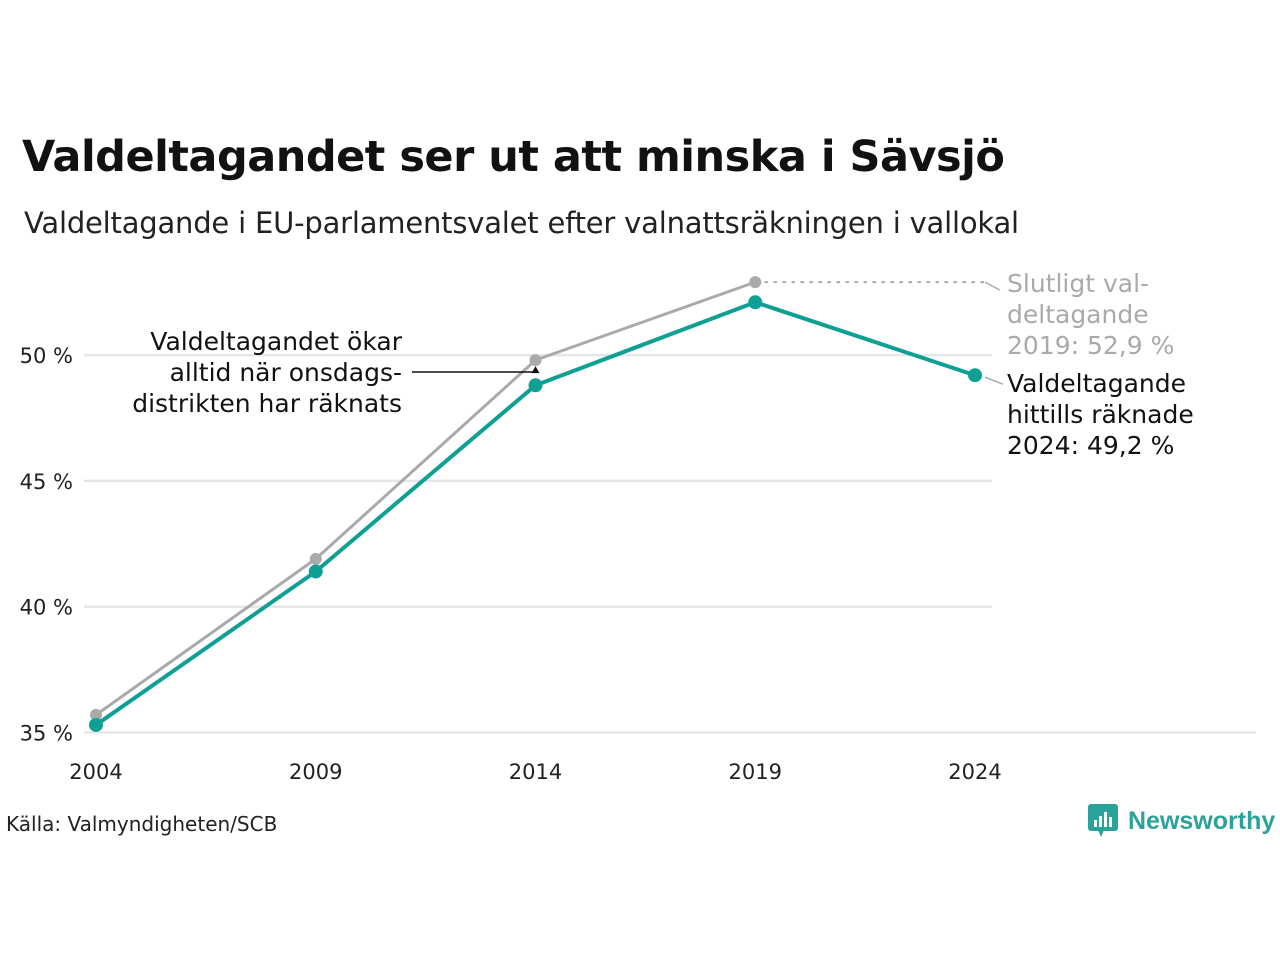  Describe the element at coordinates (992, 286) in the screenshot. I see `final-leader-tick` at that location.